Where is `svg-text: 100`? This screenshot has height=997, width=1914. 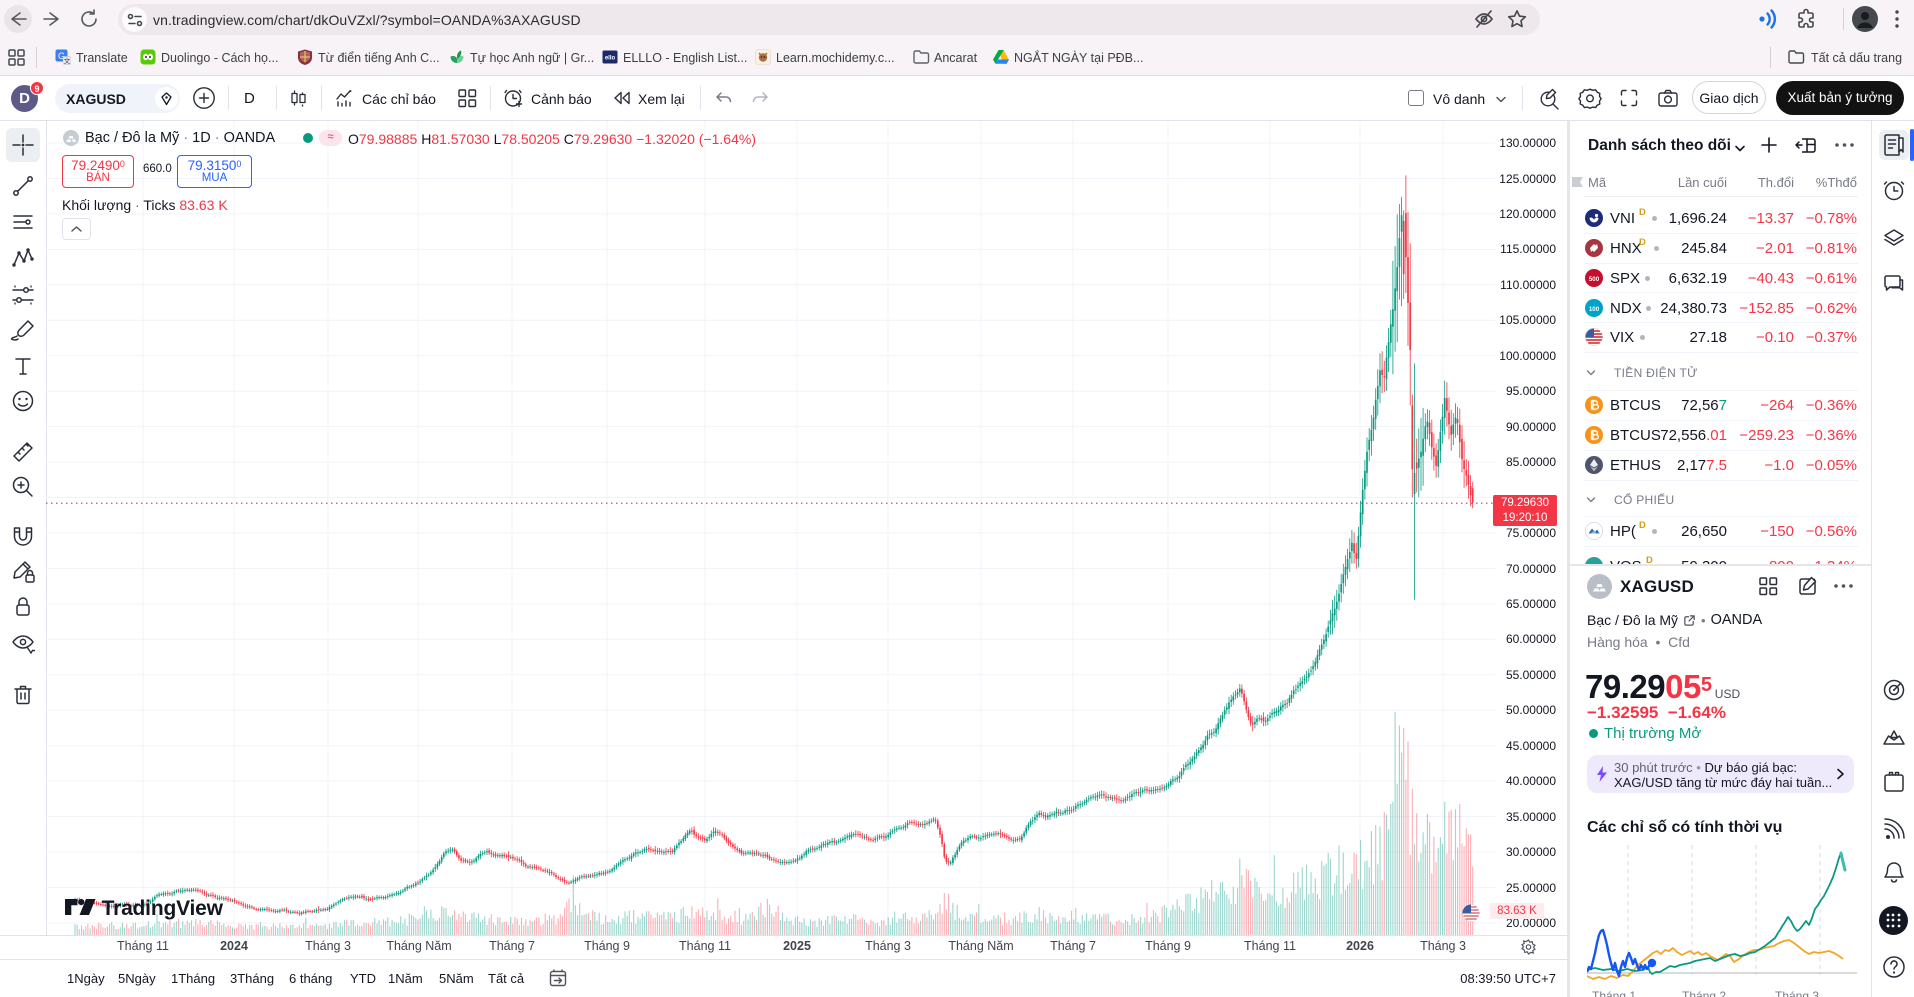
svg-text: 100 is located at coordinates (1594, 309).